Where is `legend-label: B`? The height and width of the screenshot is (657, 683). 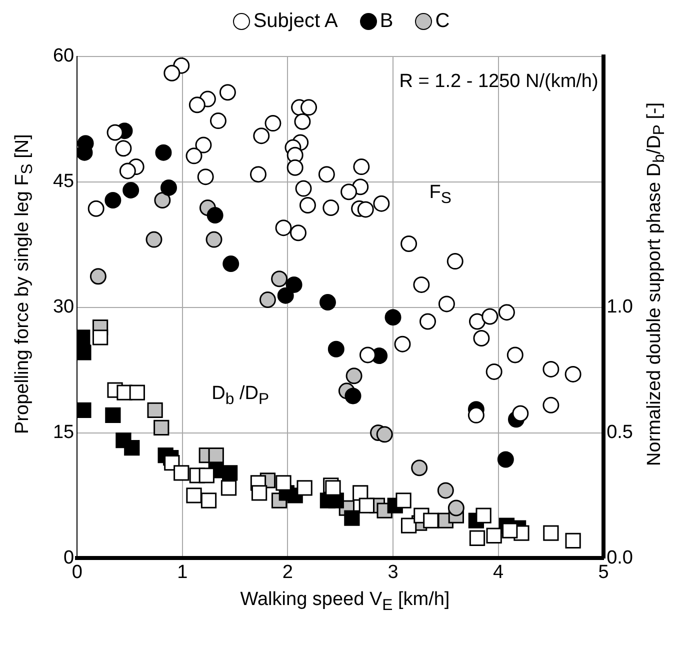 legend-label: B is located at coordinates (387, 21).